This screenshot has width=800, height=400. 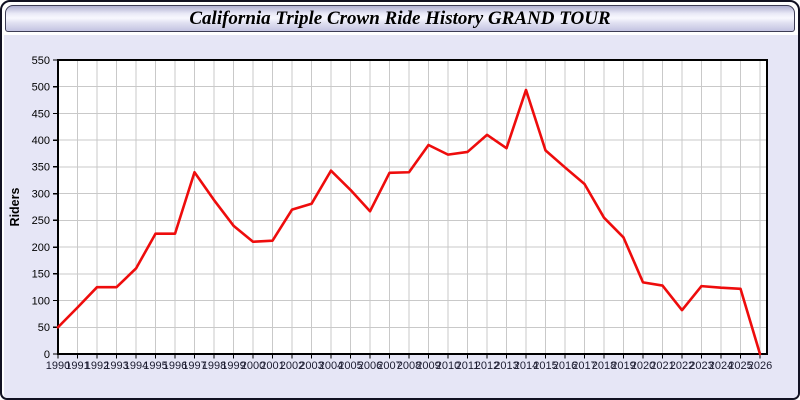 I want to click on svg-text: 2017, so click(x=584, y=366).